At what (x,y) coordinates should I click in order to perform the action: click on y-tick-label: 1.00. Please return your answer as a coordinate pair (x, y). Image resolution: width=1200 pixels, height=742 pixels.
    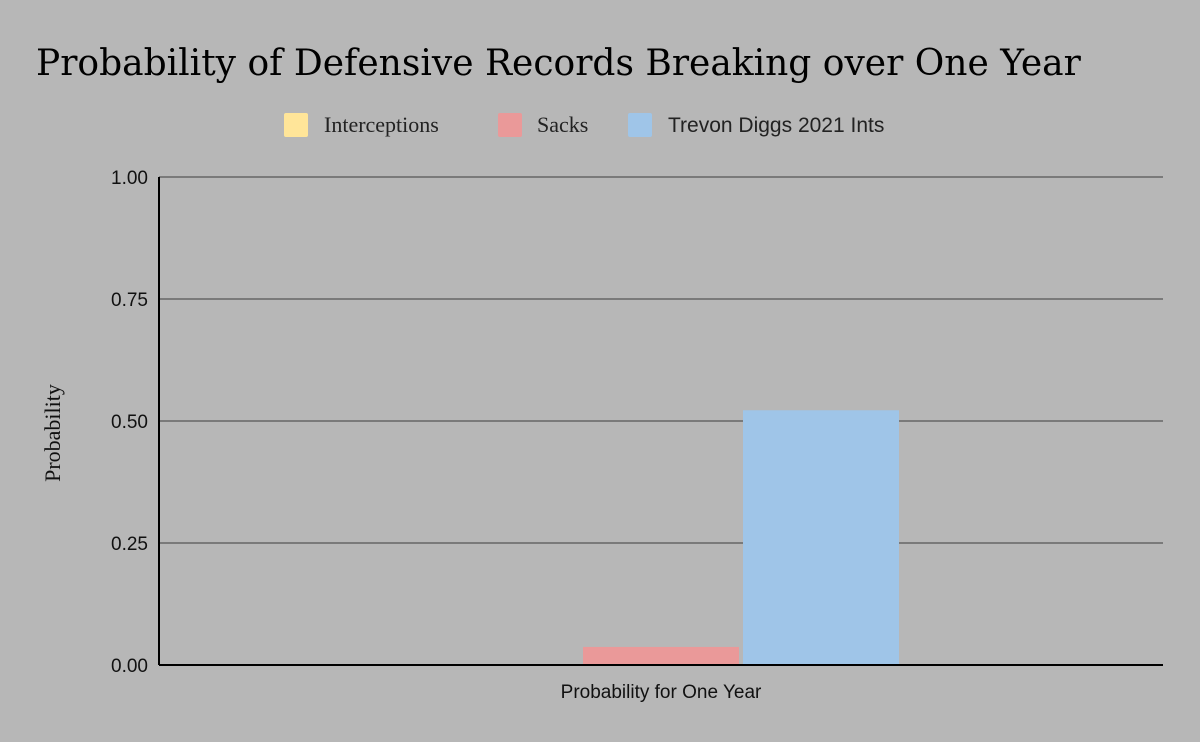
    Looking at the image, I should click on (129, 178).